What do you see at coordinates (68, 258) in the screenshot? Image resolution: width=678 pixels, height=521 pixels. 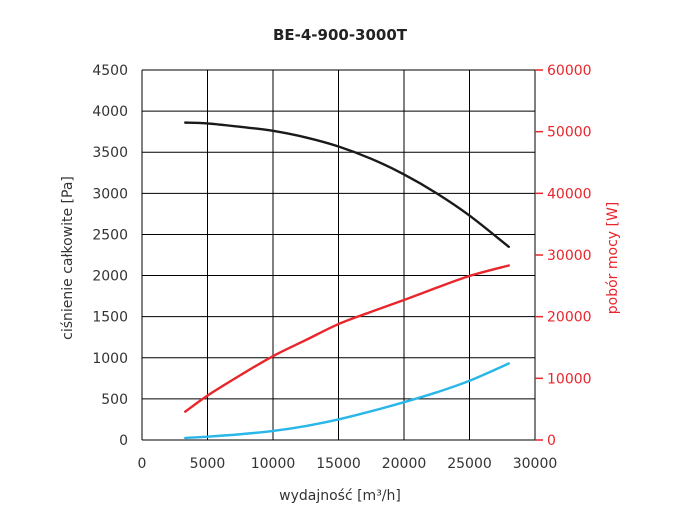 I see `y-axis-left-label: ciśnienie całkowite [Pa]` at bounding box center [68, 258].